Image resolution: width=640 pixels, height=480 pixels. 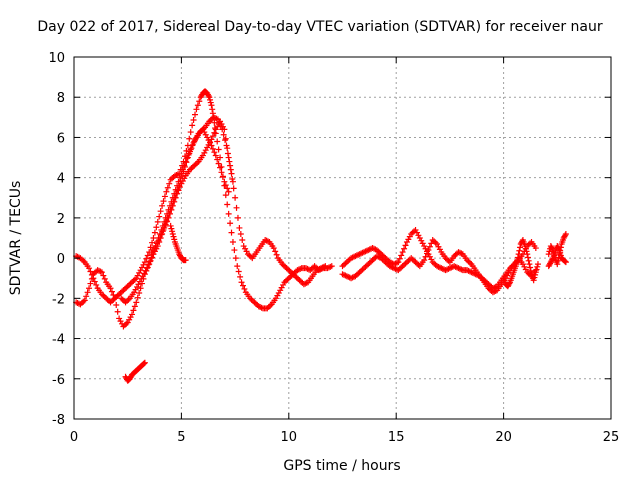 I want to click on y-tick-label: 0, so click(x=61, y=259).